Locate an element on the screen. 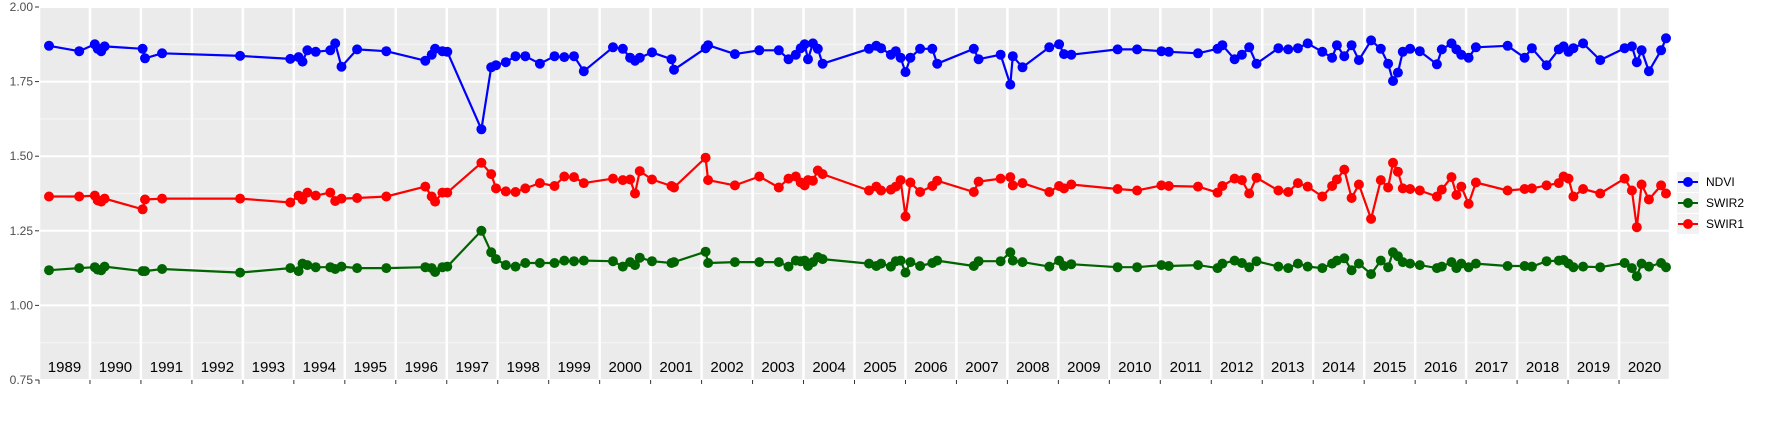 This screenshot has height=442, width=1773. year-label: 2004 is located at coordinates (828, 367).